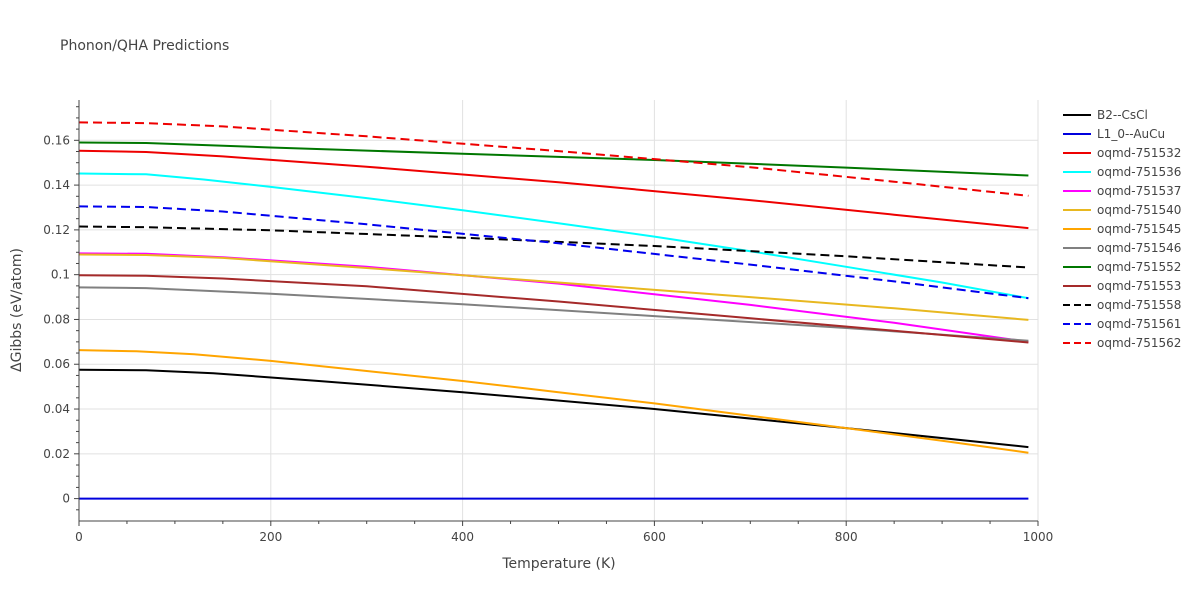 This screenshot has width=1200, height=600. Describe the element at coordinates (1139, 324) in the screenshot. I see `legend-label: oqmd-751561` at that location.